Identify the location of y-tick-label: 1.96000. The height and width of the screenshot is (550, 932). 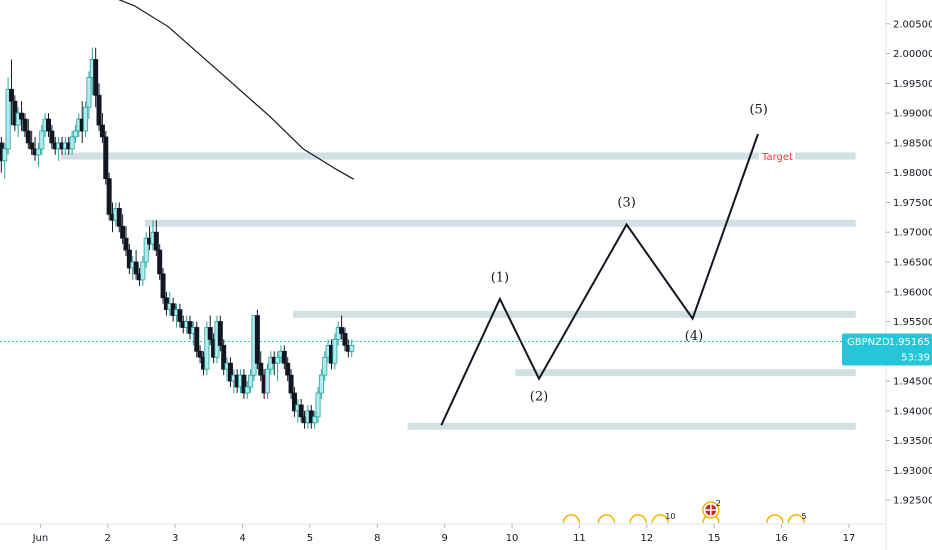
(912, 292).